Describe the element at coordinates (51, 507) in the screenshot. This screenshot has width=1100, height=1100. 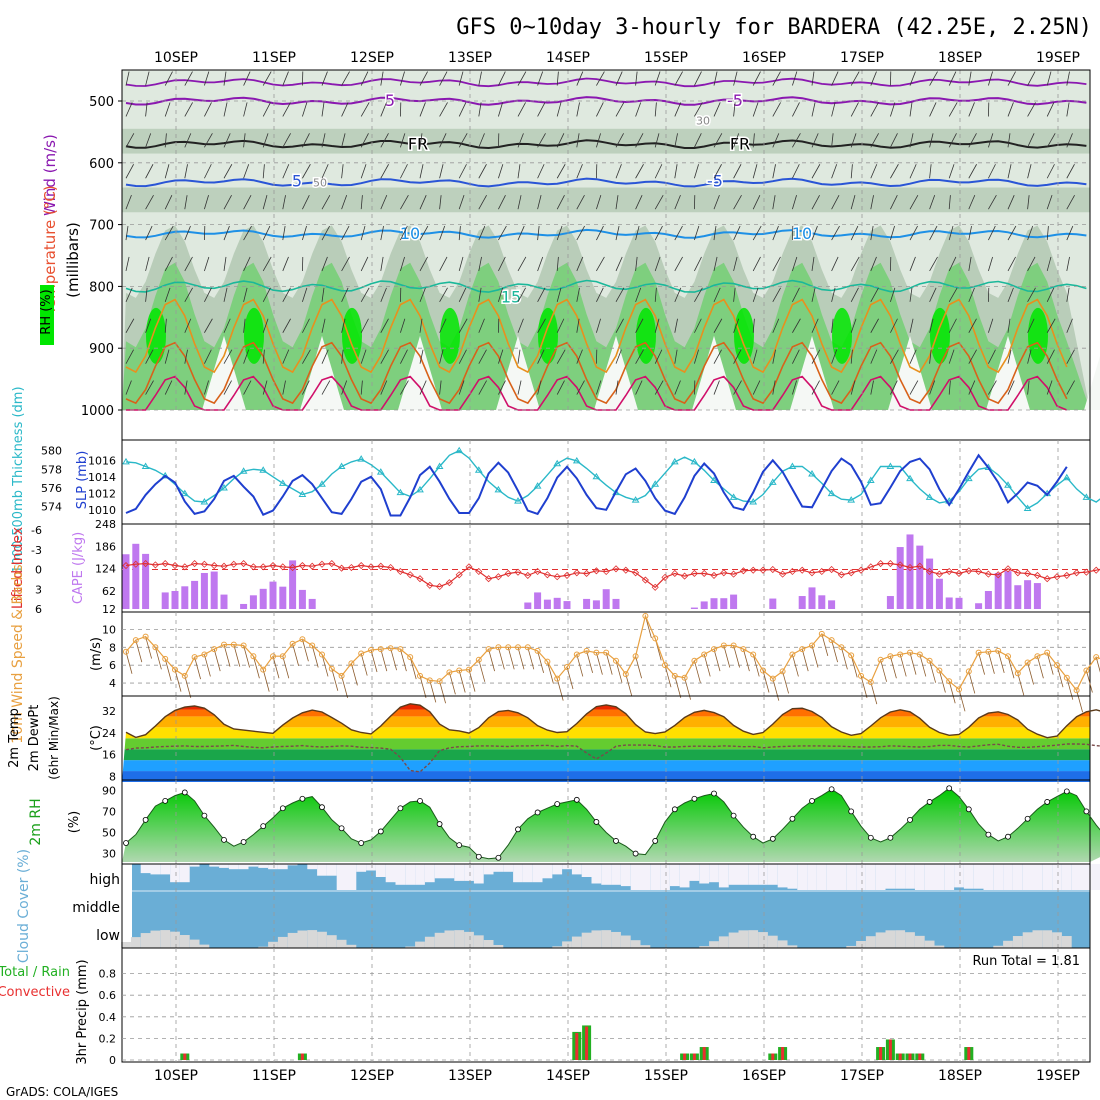
I see `thickness-tick: 574` at that location.